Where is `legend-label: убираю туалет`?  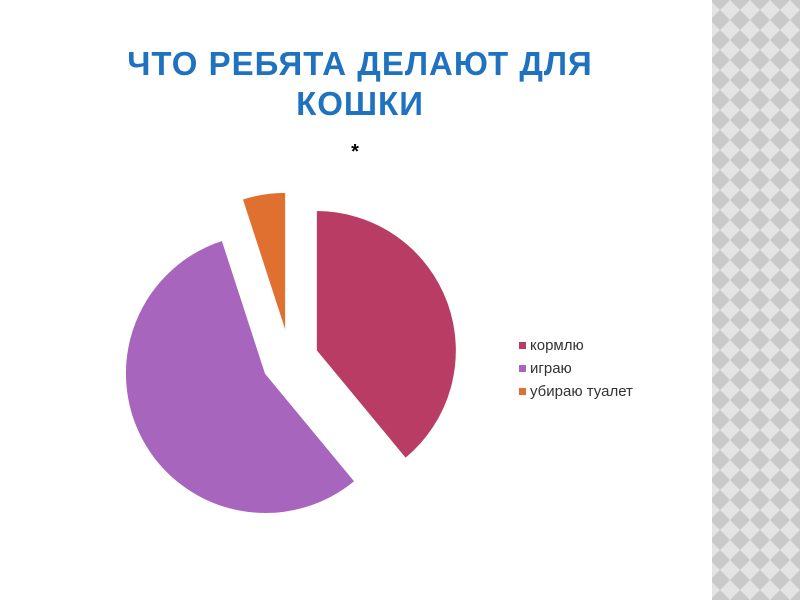
legend-label: убираю туалет is located at coordinates (581, 391).